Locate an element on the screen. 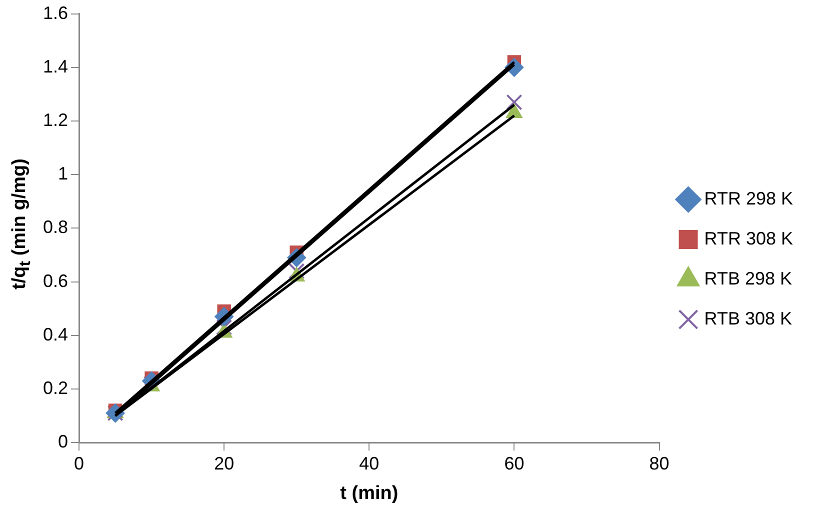  y-tick-label: 0 is located at coordinates (63, 442).